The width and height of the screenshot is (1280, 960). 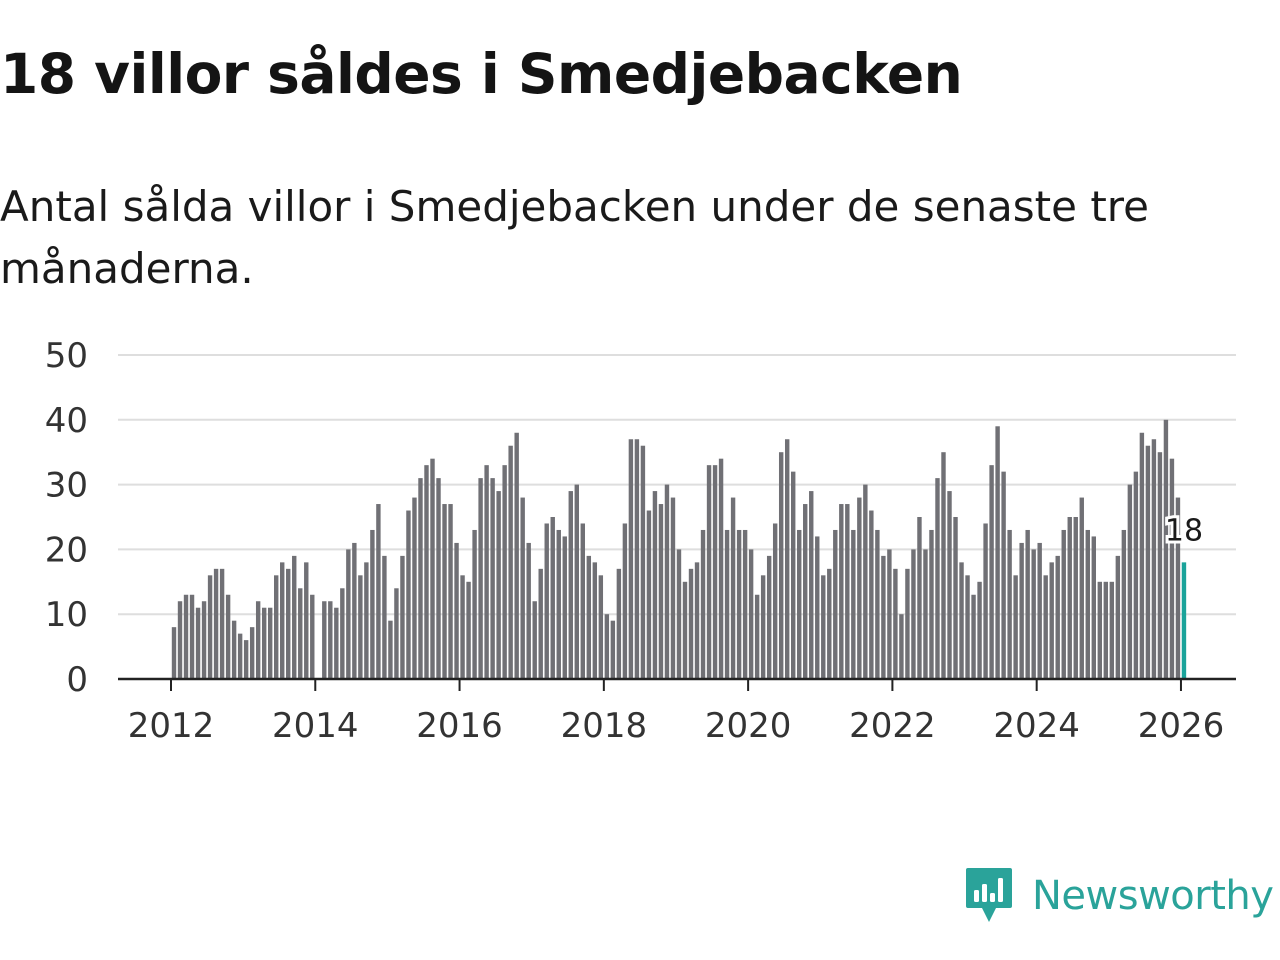 What do you see at coordinates (604, 726) in the screenshot?
I see `x-tick-label: 2018` at bounding box center [604, 726].